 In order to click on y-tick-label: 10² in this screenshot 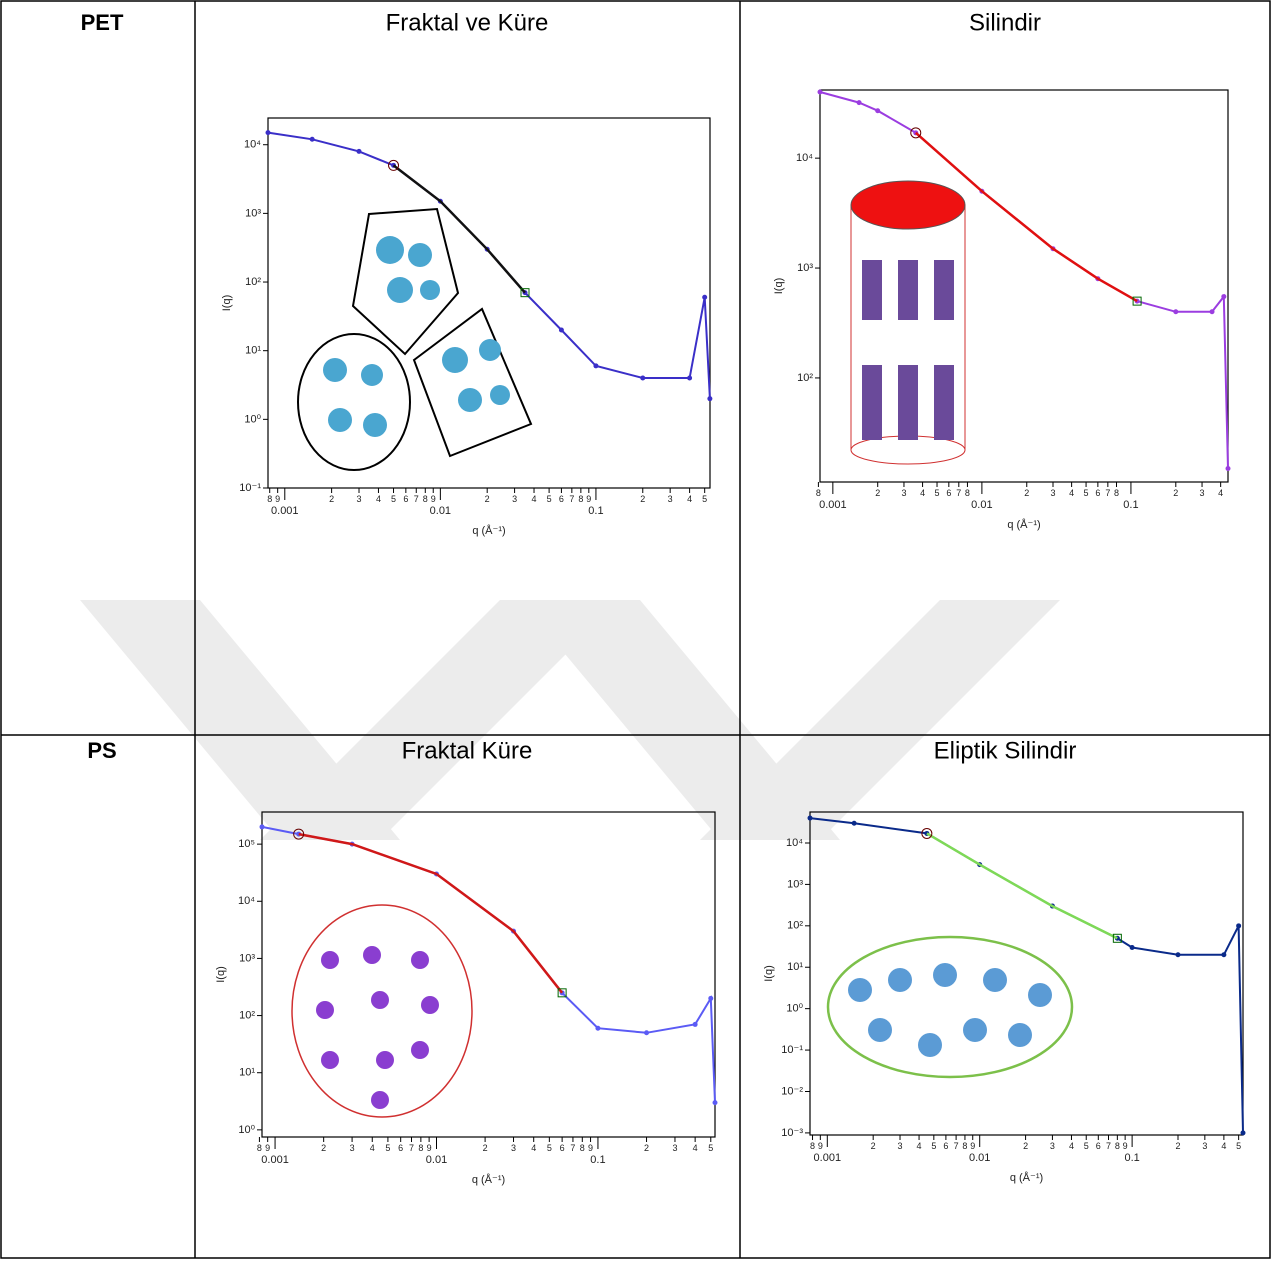, I will do `click(253, 282)`.